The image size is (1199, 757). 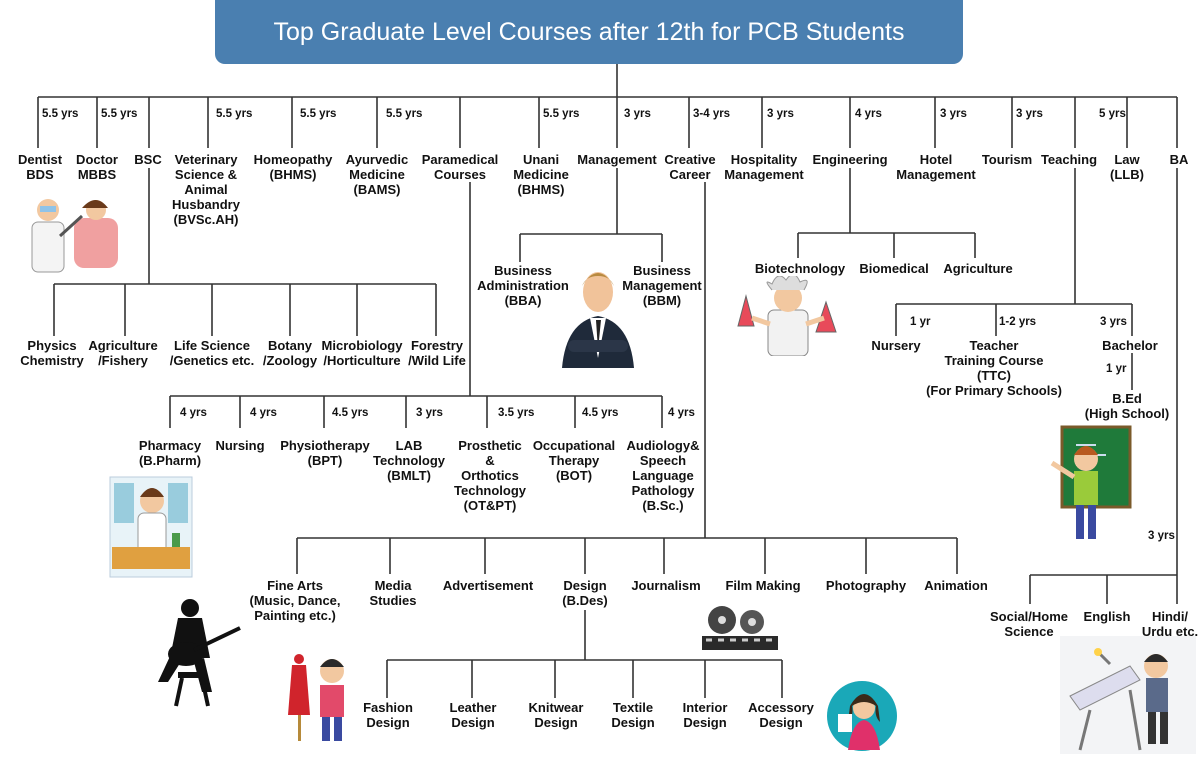 I want to click on management-branch-label: Business Administration (BBA), so click(x=523, y=285).